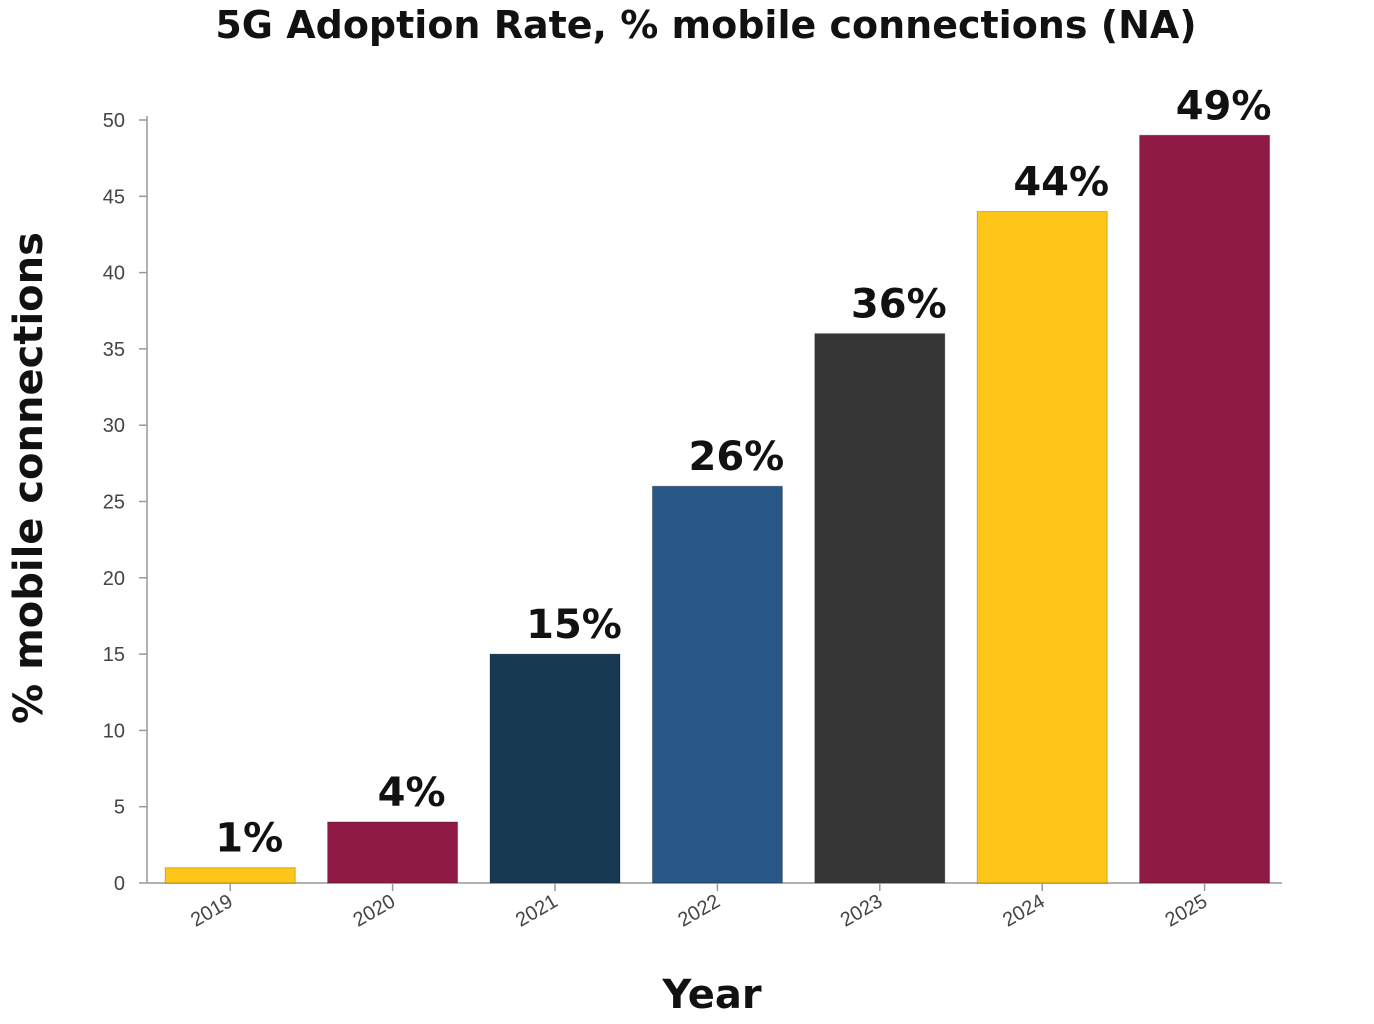  What do you see at coordinates (29, 478) in the screenshot?
I see `y-axis-title: % mobile connections` at bounding box center [29, 478].